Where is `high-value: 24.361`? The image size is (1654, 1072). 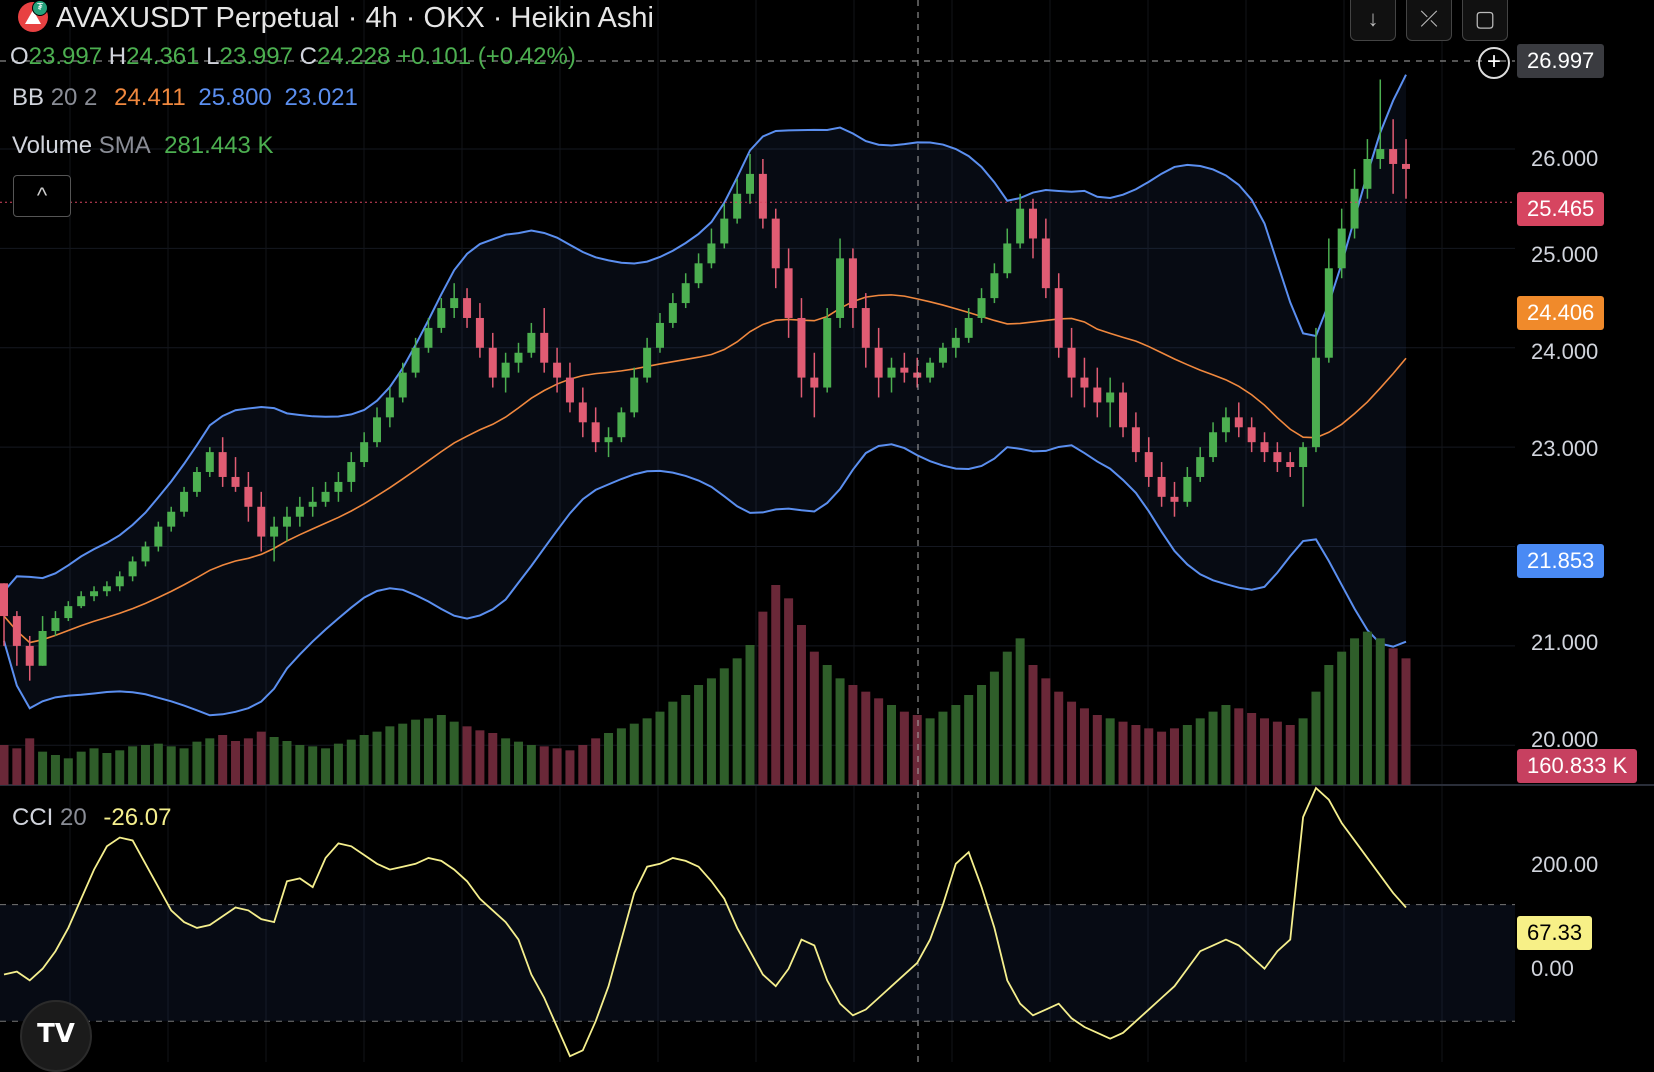
high-value: 24.361 is located at coordinates (163, 56).